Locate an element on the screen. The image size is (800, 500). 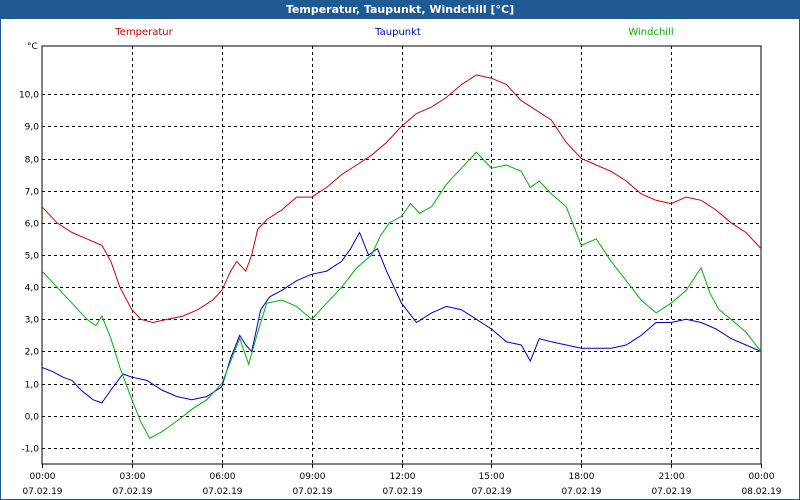
chart-title: Temperatur, Taupunkt, Windchill [°C] is located at coordinates (400, 10).